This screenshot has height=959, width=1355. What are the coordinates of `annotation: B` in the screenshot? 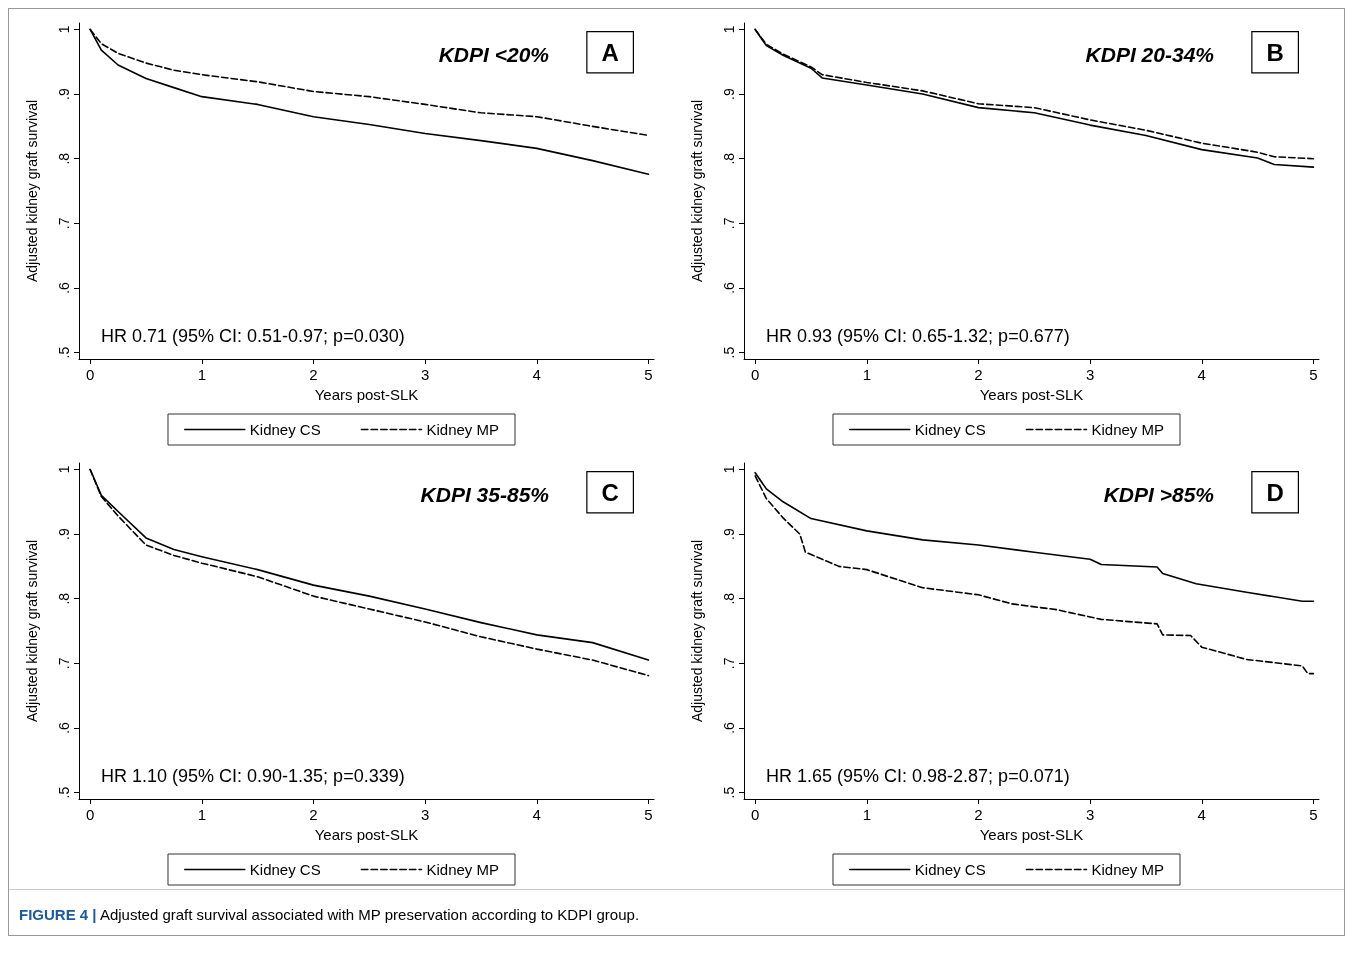 It's located at (1275, 52).